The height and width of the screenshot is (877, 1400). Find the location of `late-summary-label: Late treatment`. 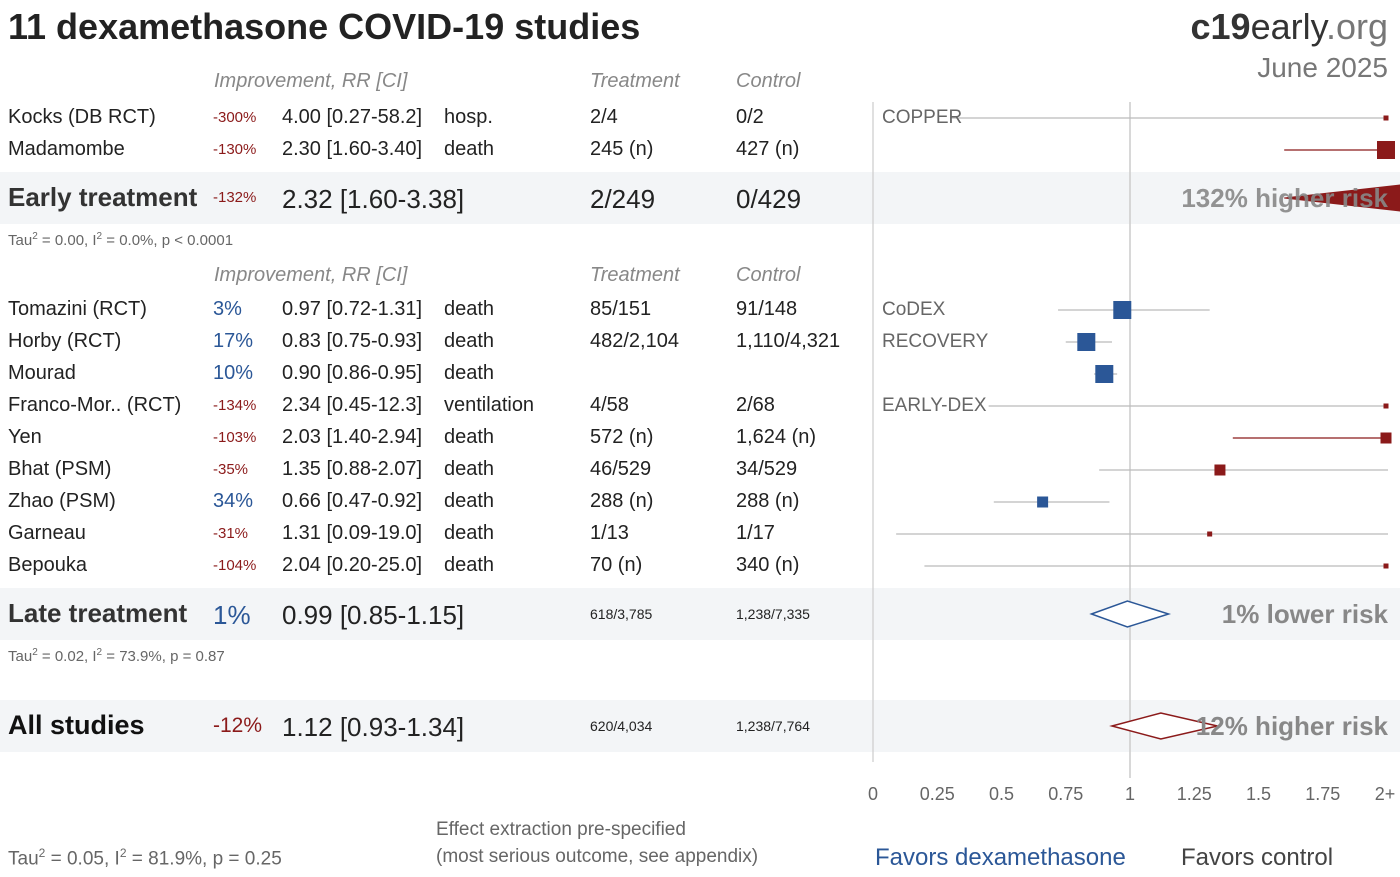

late-summary-label: Late treatment is located at coordinates (98, 613).